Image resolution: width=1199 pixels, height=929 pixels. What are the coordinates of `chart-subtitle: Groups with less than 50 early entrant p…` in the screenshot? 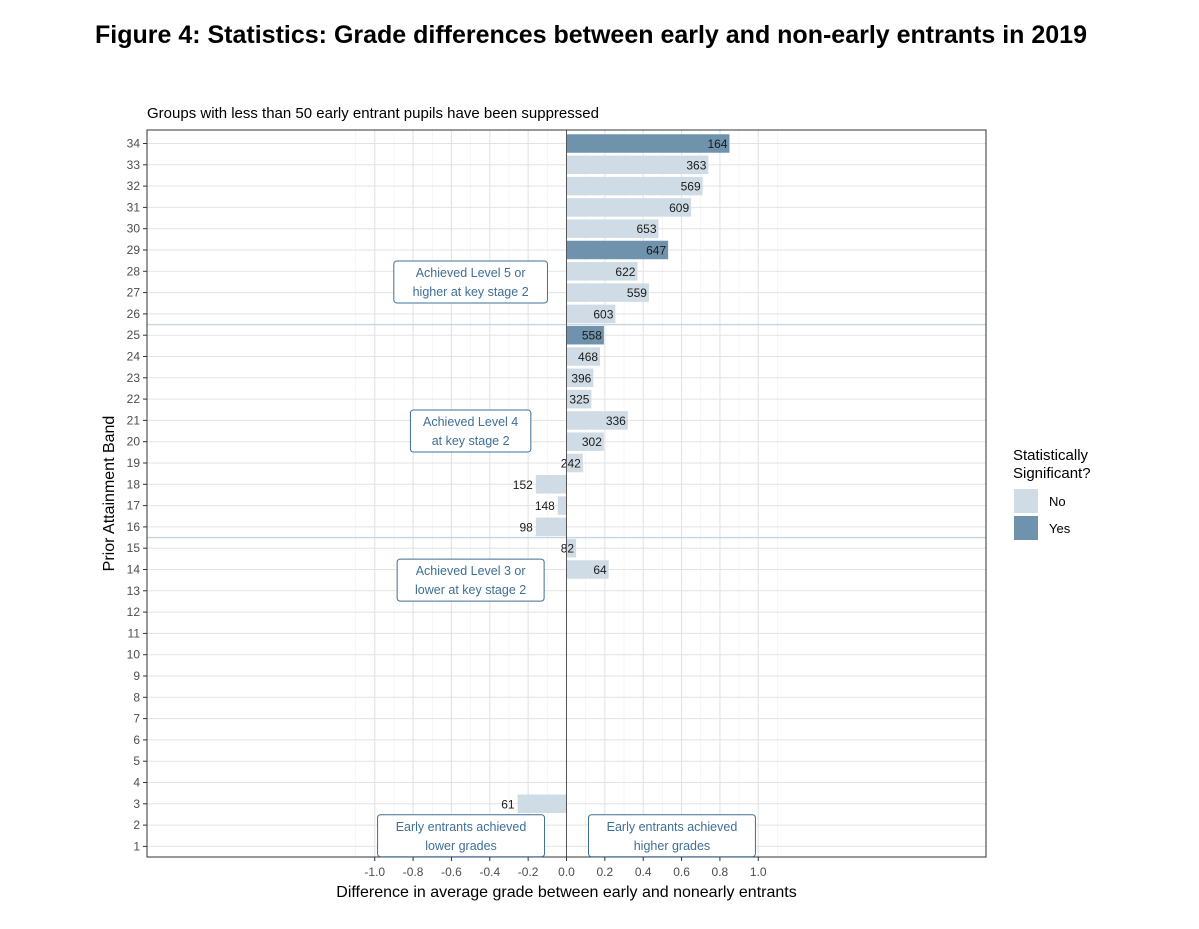 It's located at (373, 113).